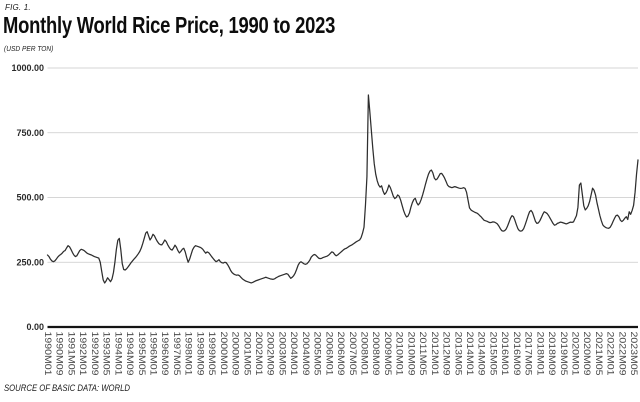 Image resolution: width=640 pixels, height=402 pixels. I want to click on x-tick-label: 1990M09, so click(60, 354).